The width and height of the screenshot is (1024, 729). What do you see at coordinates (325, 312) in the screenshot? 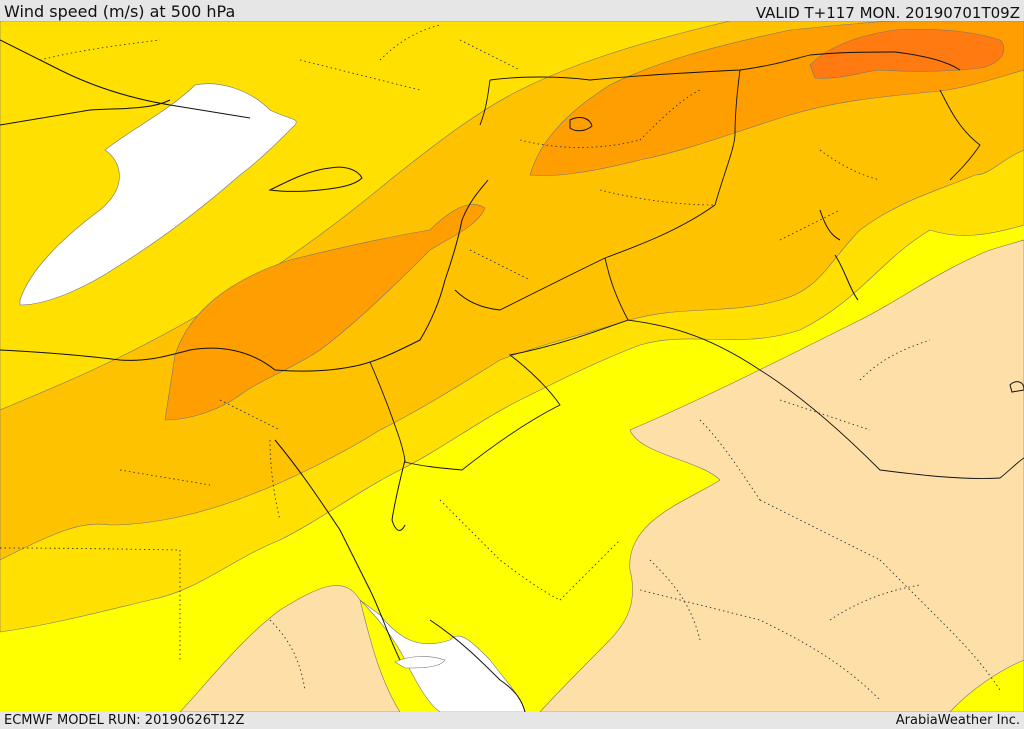
I see `band-orange` at bounding box center [325, 312].